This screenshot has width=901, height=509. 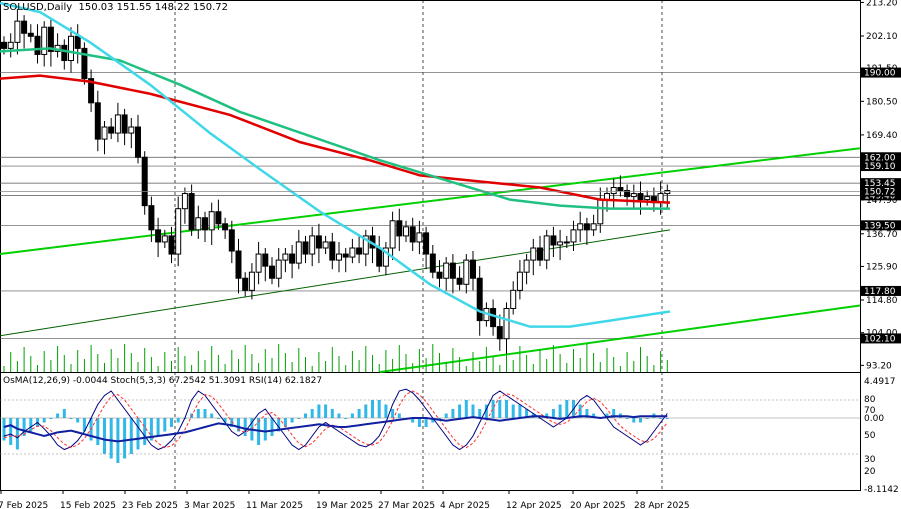 What do you see at coordinates (870, 436) in the screenshot?
I see `sub-tick-label: 50` at bounding box center [870, 436].